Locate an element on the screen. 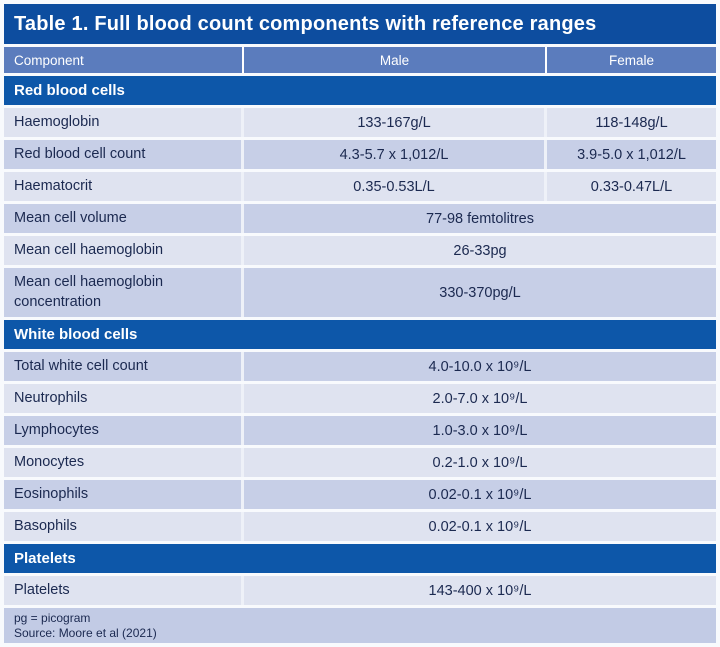 Image resolution: width=720 pixels, height=647 pixels. section-header: Platelets is located at coordinates (360, 558).